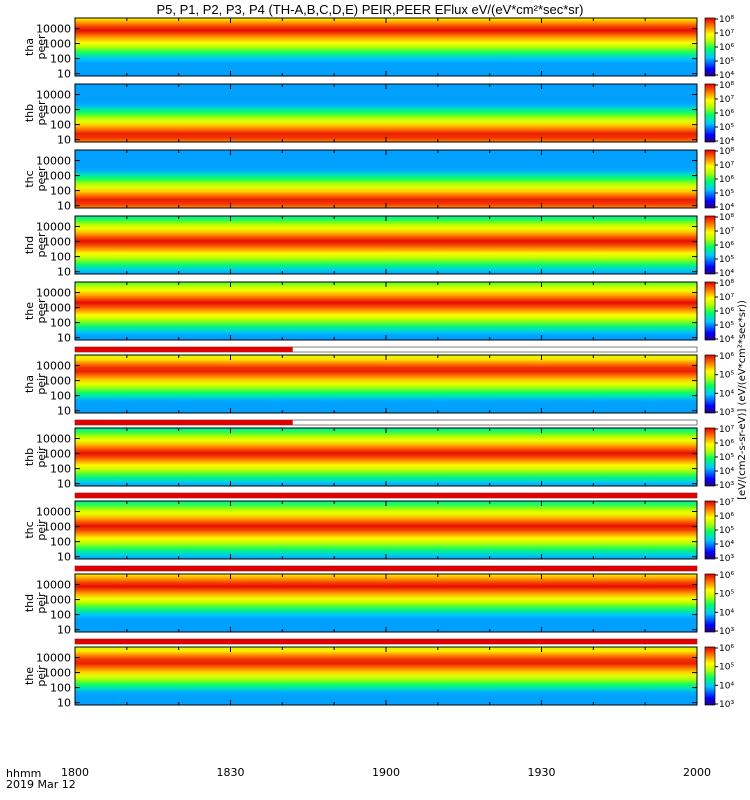 This screenshot has height=800, width=750. I want to click on panel-ylabel: thbpeer, so click(35, 113).